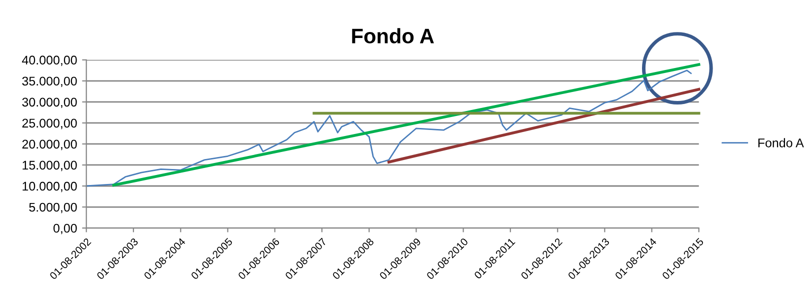 The image size is (807, 295). What do you see at coordinates (49, 187) in the screenshot?
I see `y-tick-label: 10.000,00` at bounding box center [49, 187].